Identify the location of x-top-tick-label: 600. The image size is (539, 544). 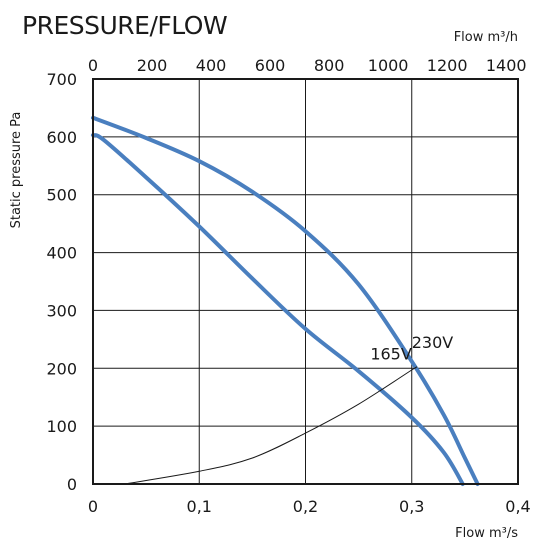
(270, 65).